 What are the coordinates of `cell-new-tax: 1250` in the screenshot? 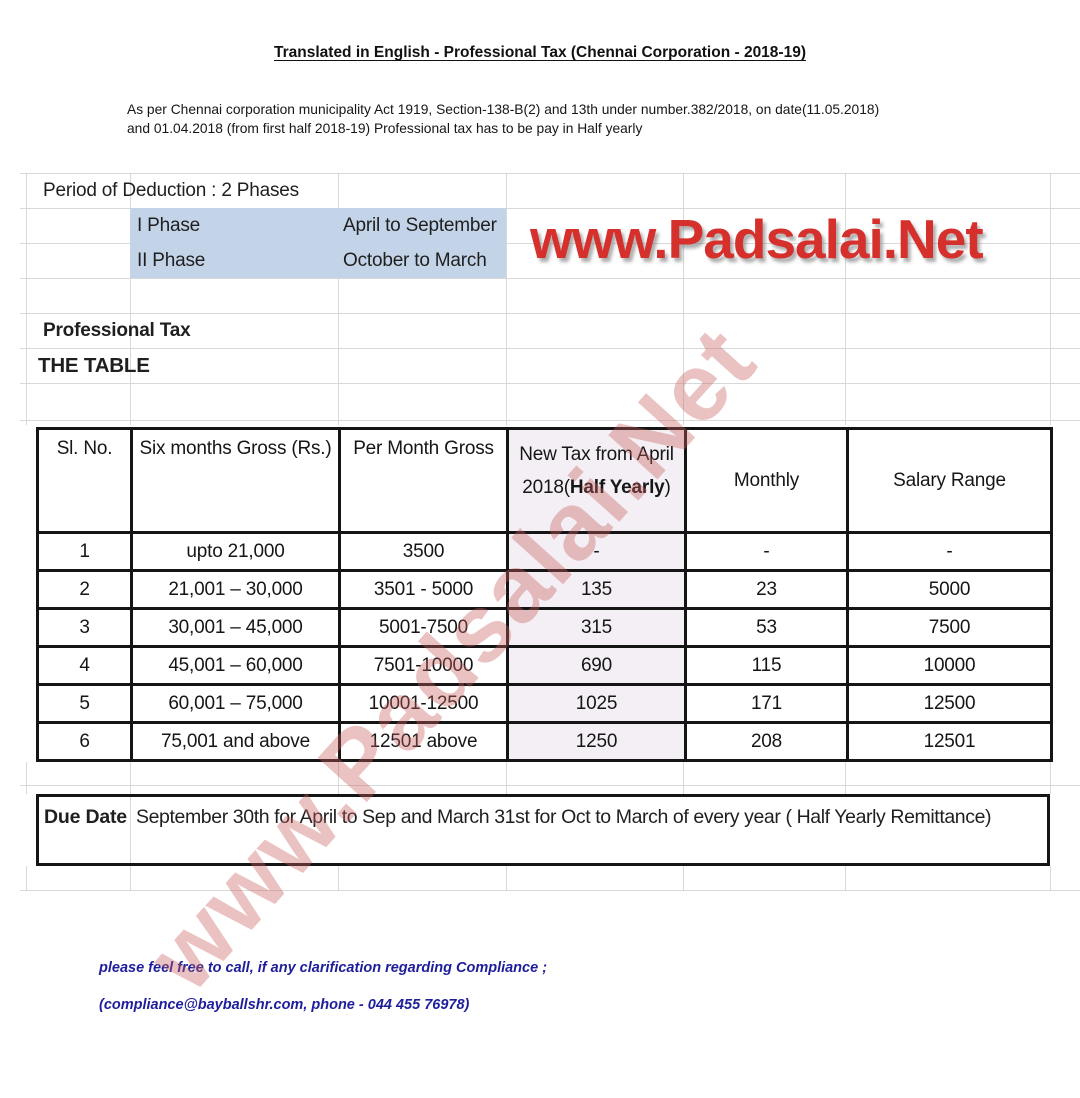 It's located at (596, 741).